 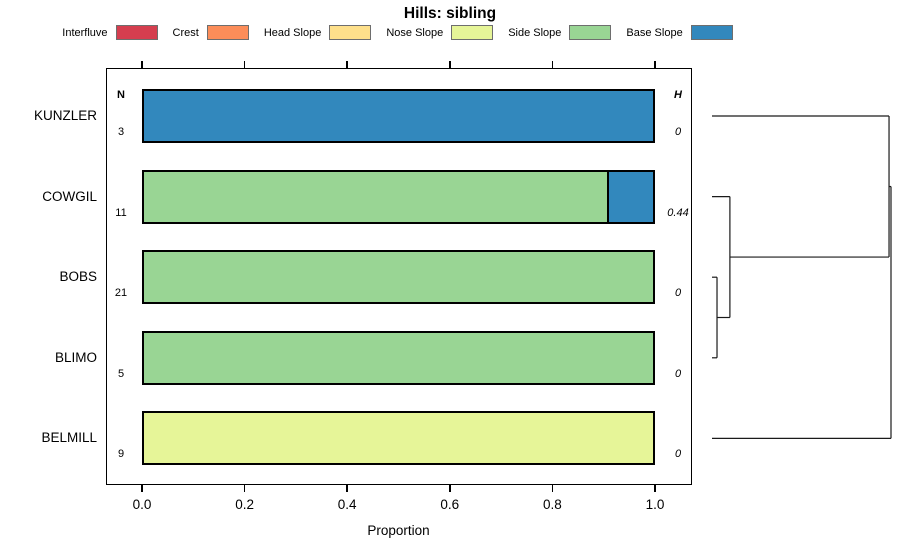 I want to click on legend-item: Crest, so click(x=211, y=32).